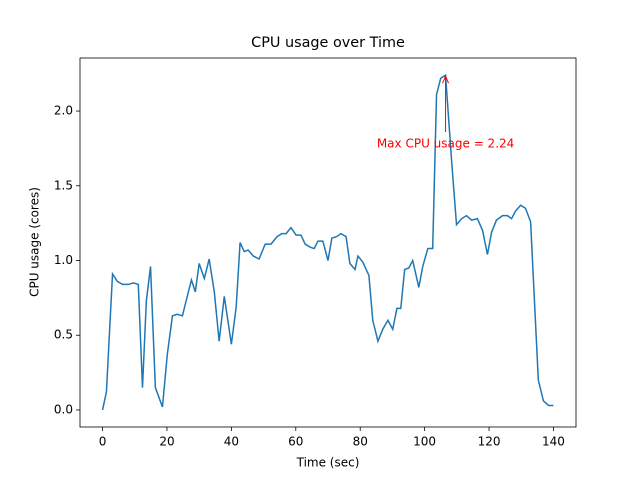 The width and height of the screenshot is (640, 484). Describe the element at coordinates (446, 79) in the screenshot. I see `annotation-arrowhead` at that location.